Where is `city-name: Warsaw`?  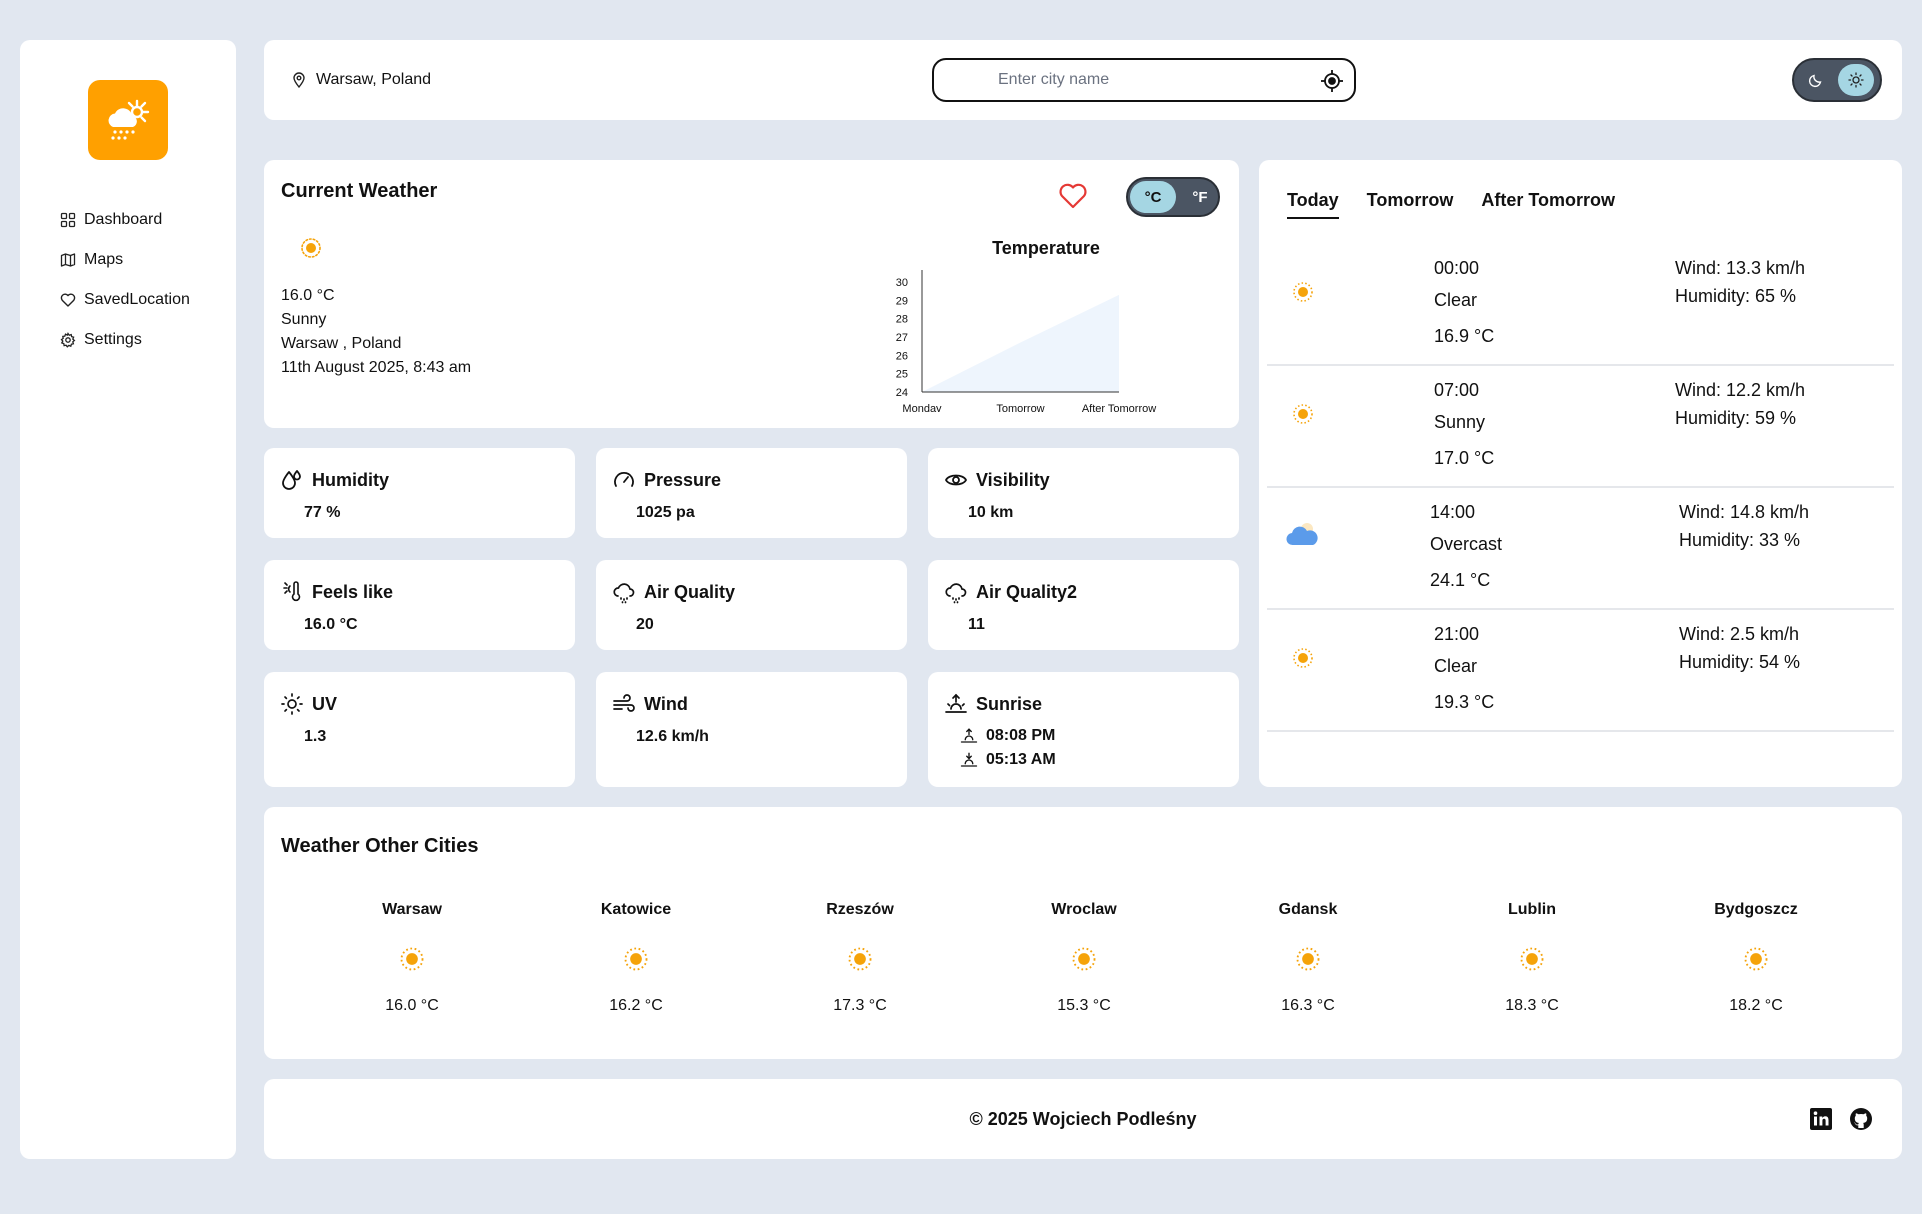 city-name: Warsaw is located at coordinates (412, 909).